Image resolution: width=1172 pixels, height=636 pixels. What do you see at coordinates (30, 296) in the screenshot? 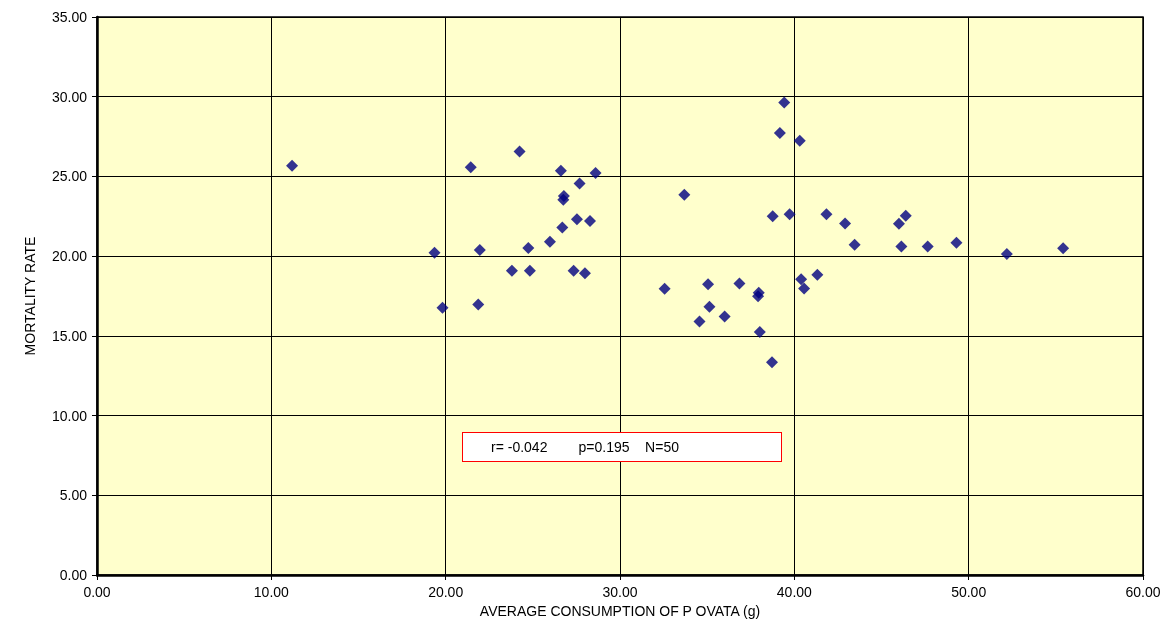
I see `y-axis-title: MORTALITY RATE` at bounding box center [30, 296].